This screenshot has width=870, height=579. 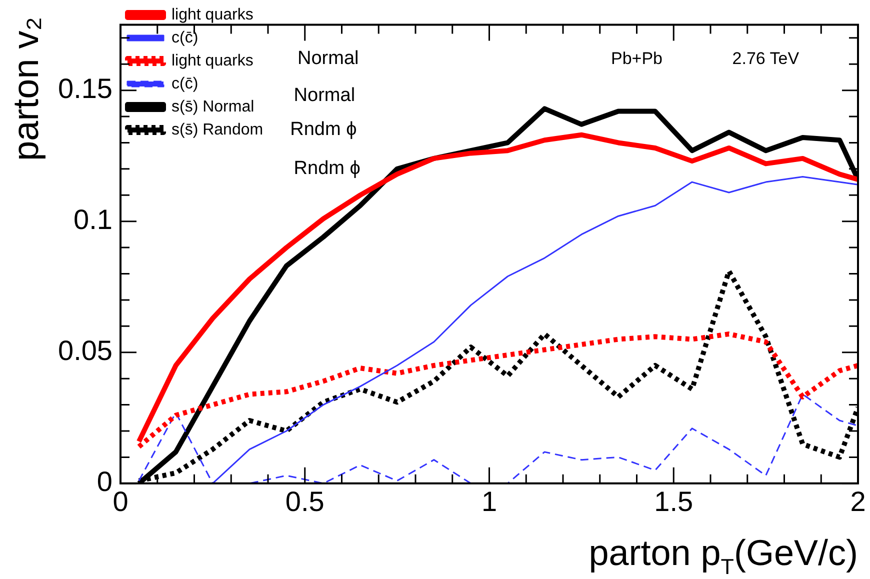 What do you see at coordinates (636, 58) in the screenshot?
I see `annotation: Pb+Pb` at bounding box center [636, 58].